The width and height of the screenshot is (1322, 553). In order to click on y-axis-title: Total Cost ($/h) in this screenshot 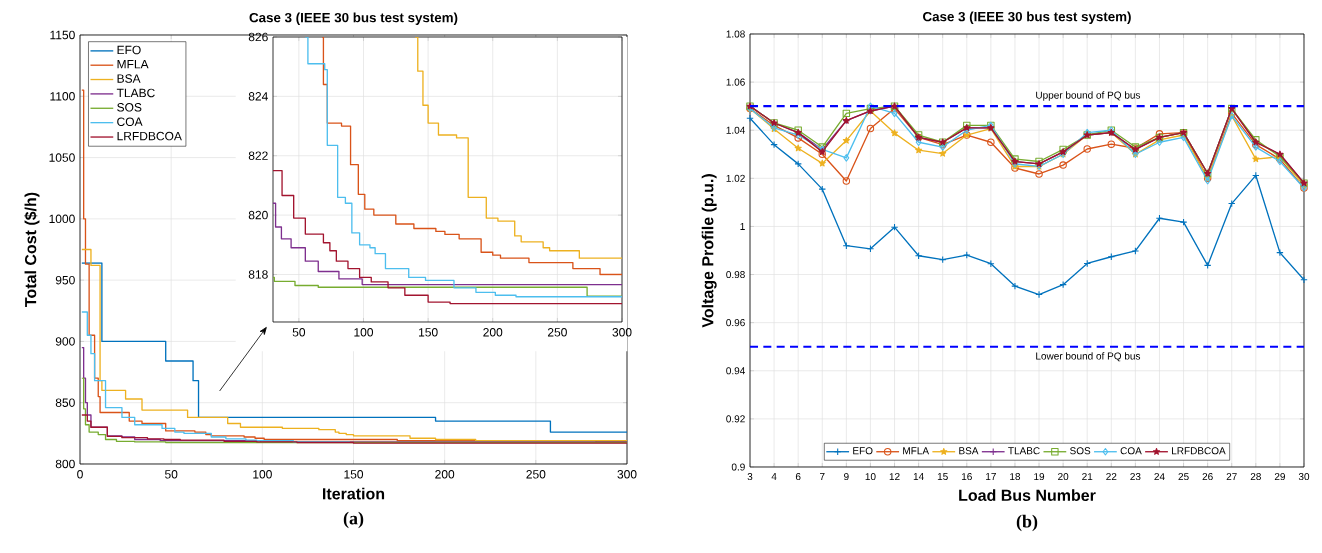, I will do `click(32, 249)`.